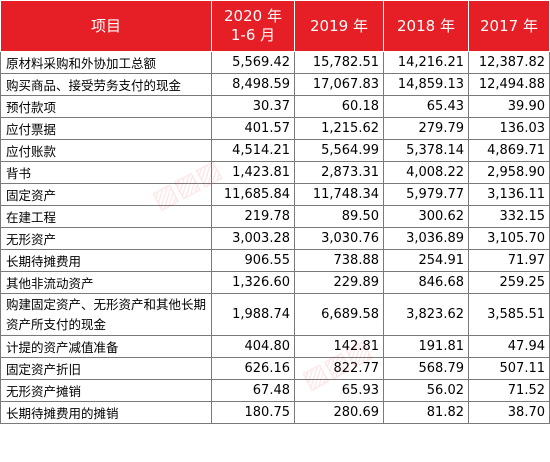 Image resolution: width=550 pixels, height=462 pixels. I want to click on table-row: 预付款项 30.37 60.18 65.43 39.90, so click(275, 106).